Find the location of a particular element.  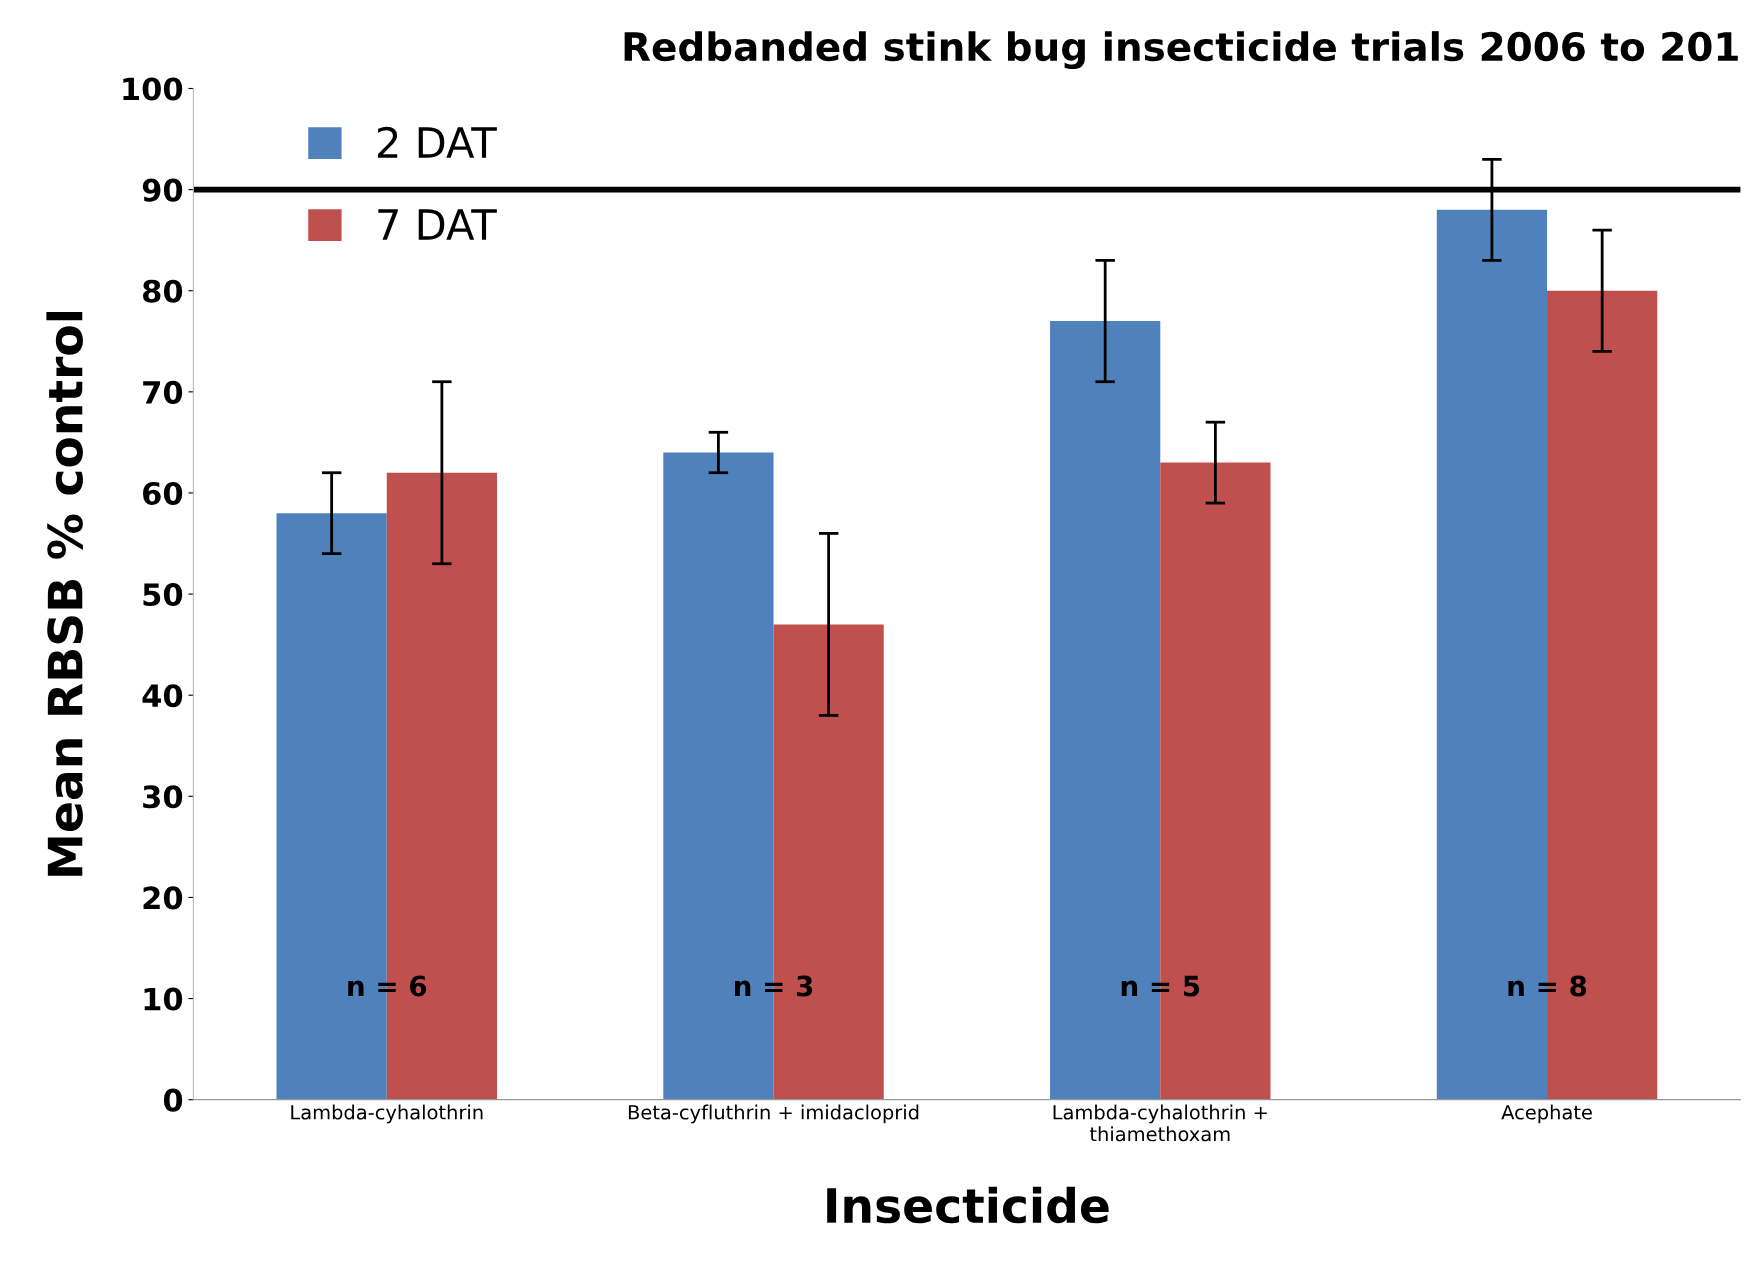

y-tick-label: 30 is located at coordinates (163, 797).